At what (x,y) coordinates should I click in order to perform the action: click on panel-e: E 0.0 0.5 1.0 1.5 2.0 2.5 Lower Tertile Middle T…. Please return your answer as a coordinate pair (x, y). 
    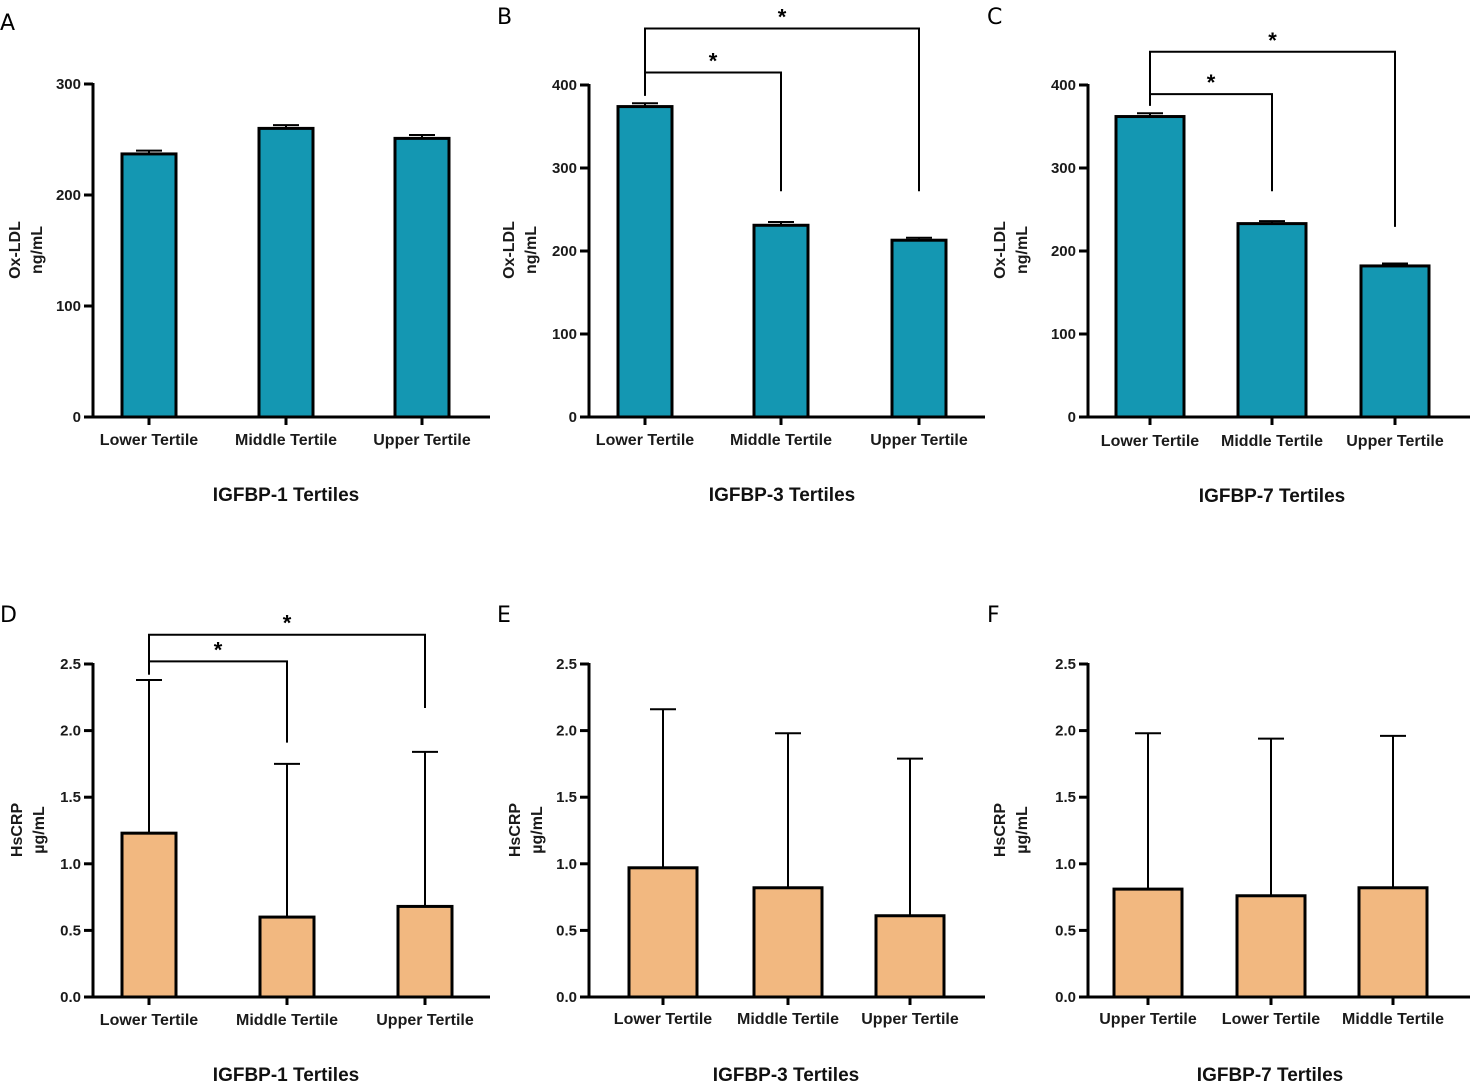
    Looking at the image, I should click on (741, 844).